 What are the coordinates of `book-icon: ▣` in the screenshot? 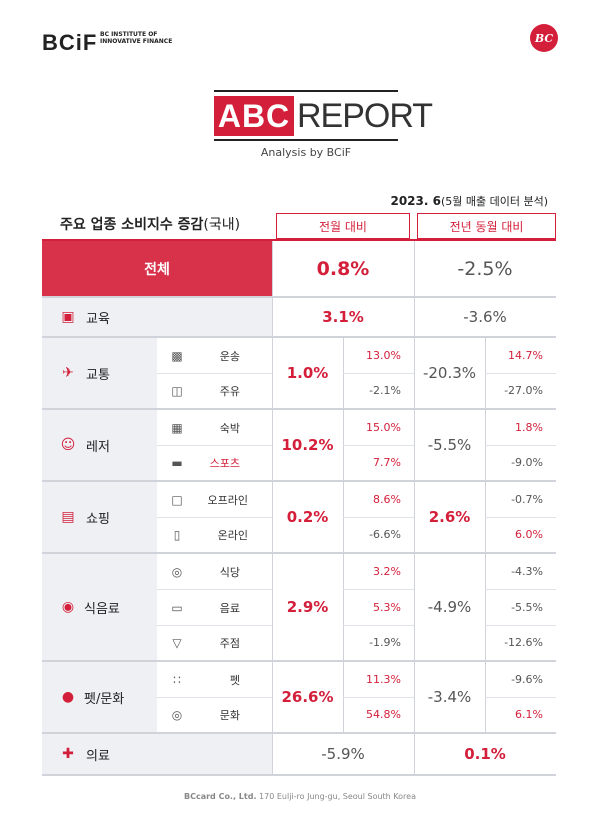 It's located at (68, 317).